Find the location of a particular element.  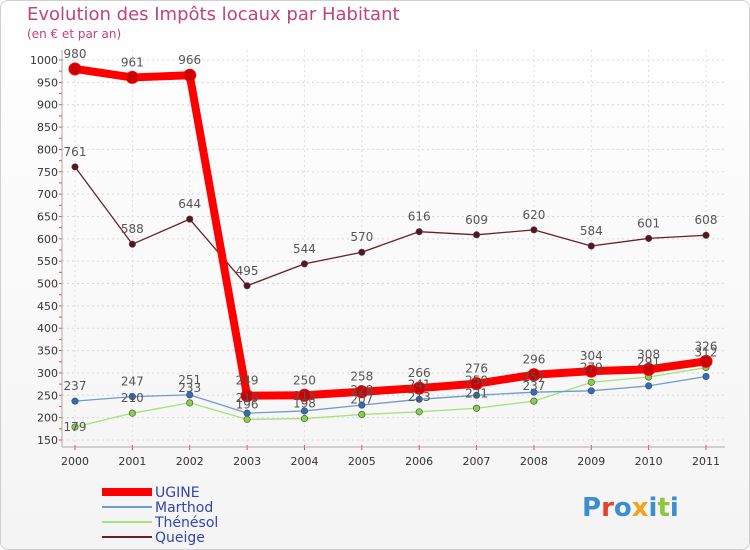

y-tick-label: 300 is located at coordinates (47, 373).